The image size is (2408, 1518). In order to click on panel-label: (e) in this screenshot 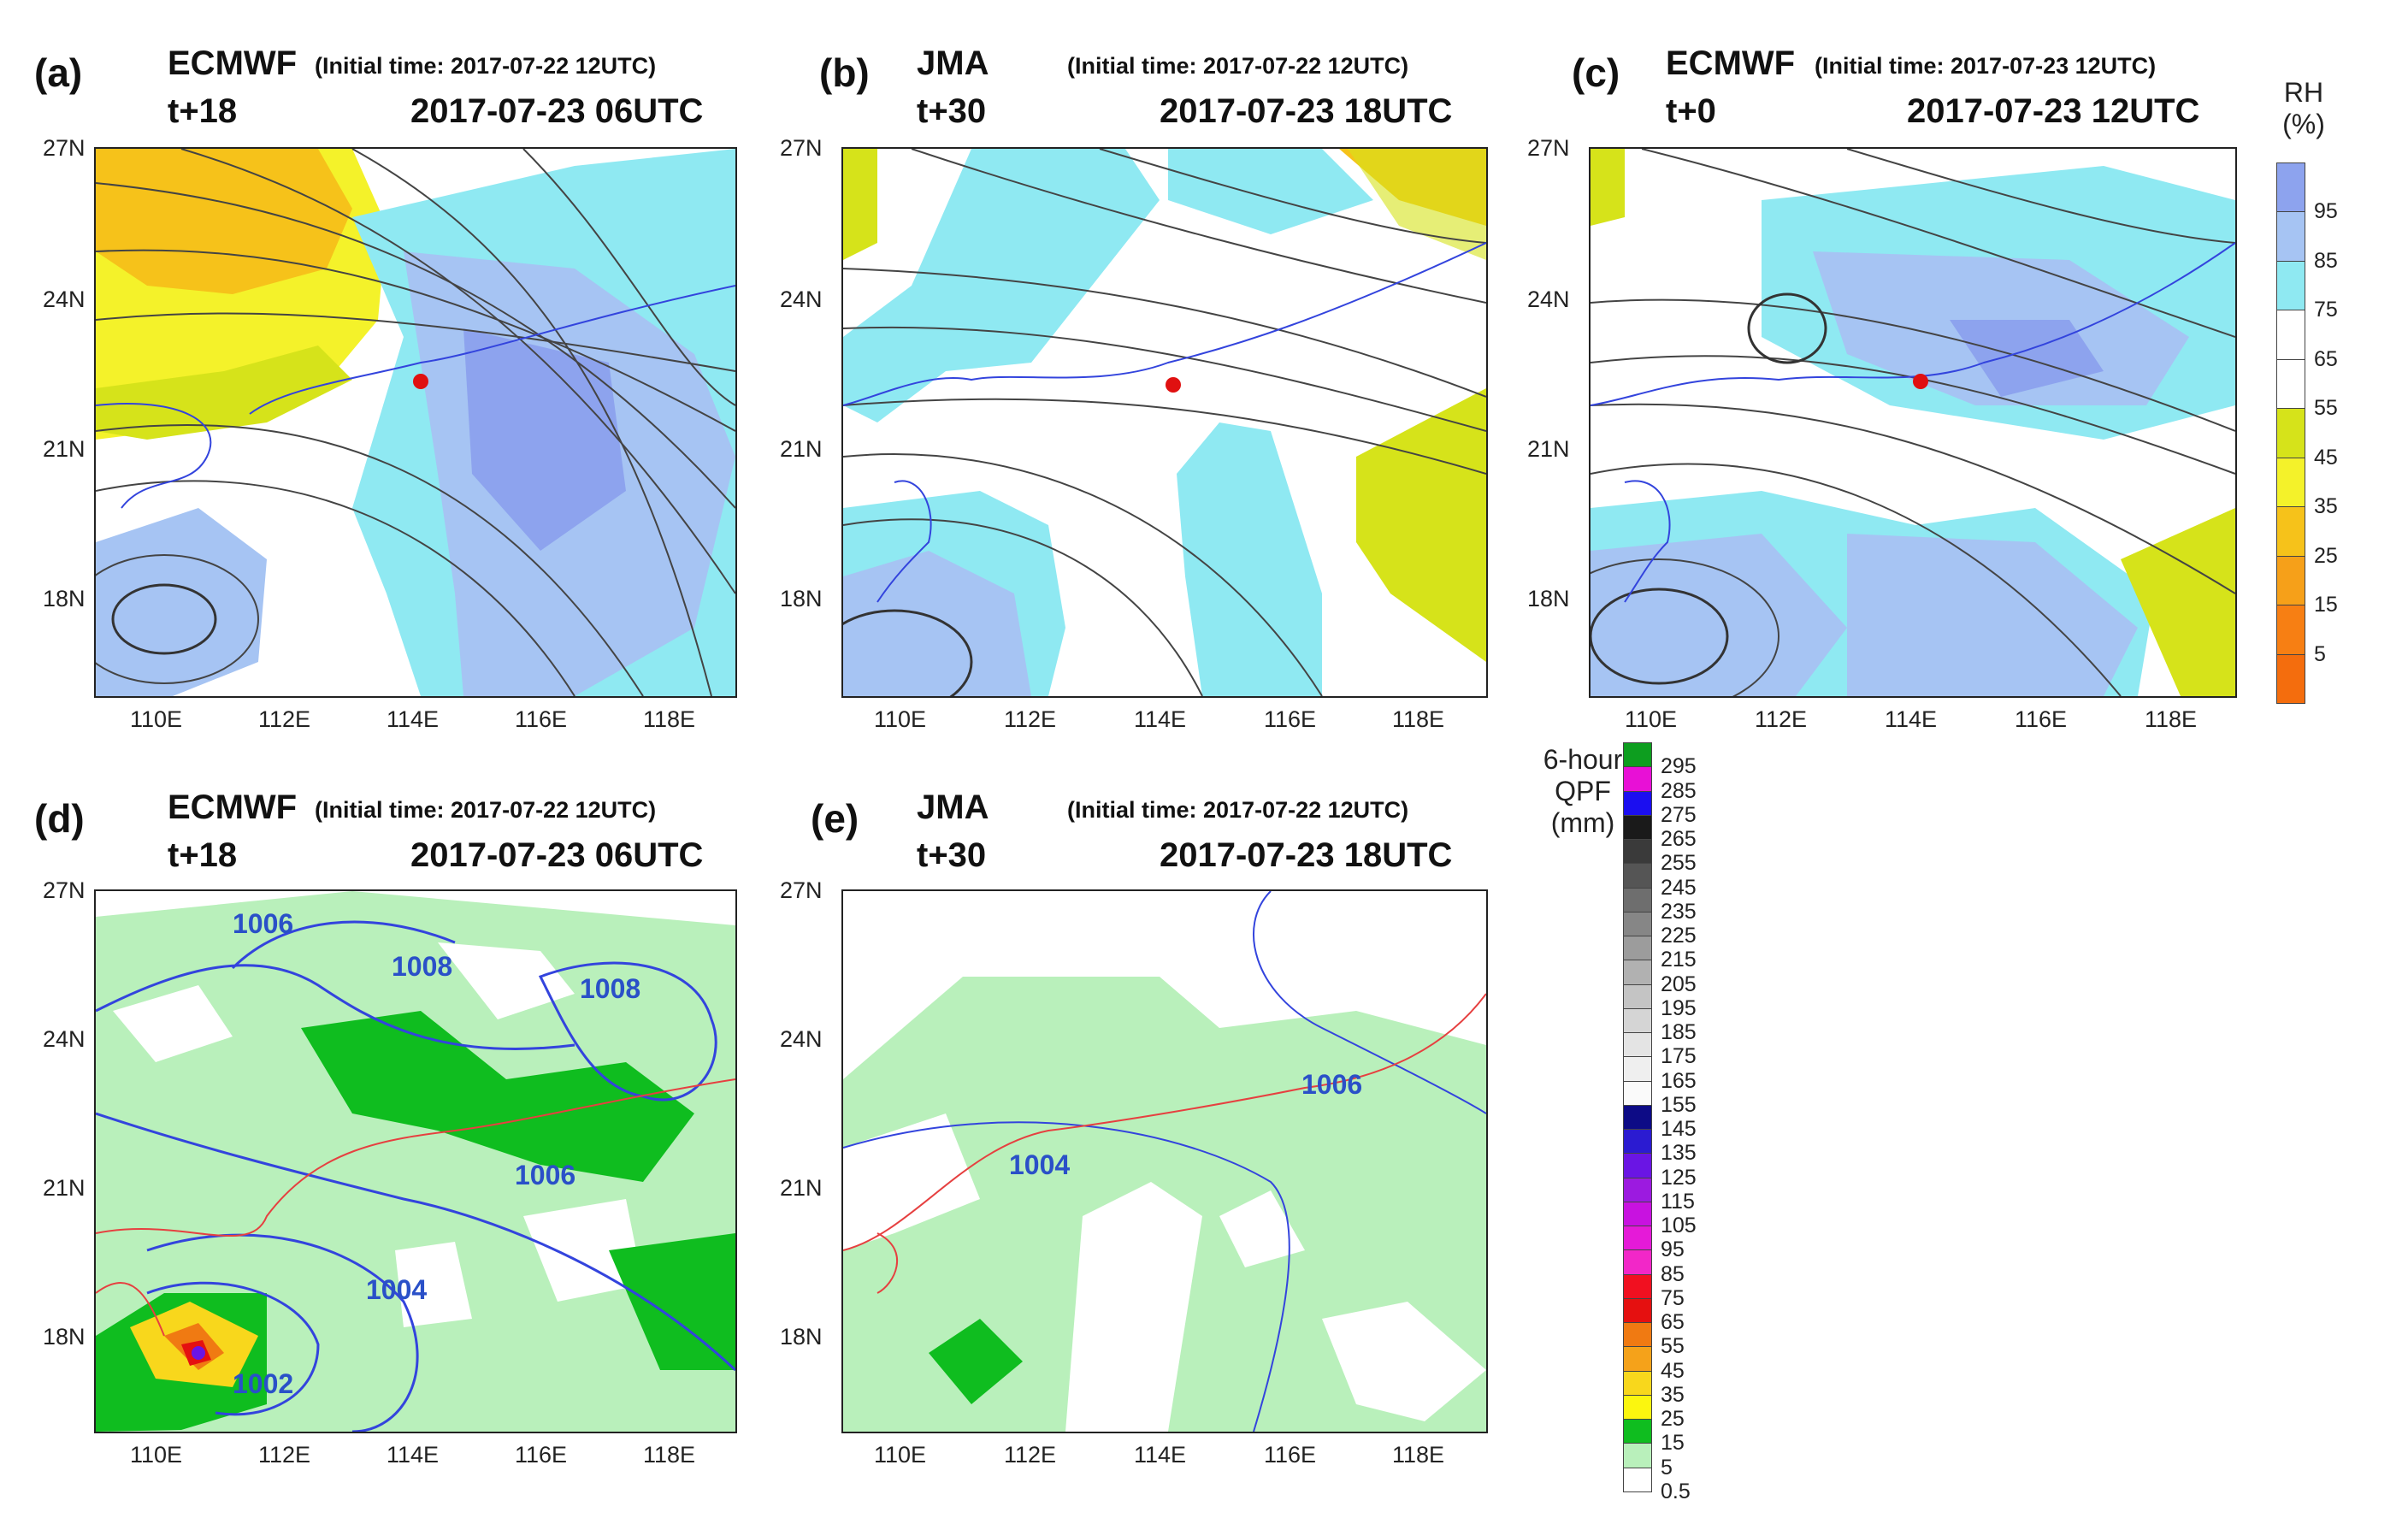, I will do `click(835, 818)`.